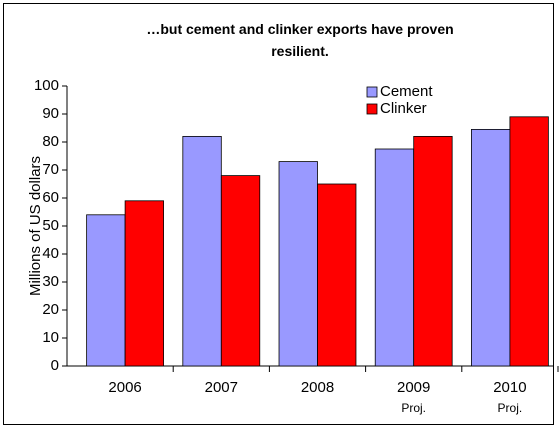  I want to click on y-tick-label: 100, so click(46, 85).